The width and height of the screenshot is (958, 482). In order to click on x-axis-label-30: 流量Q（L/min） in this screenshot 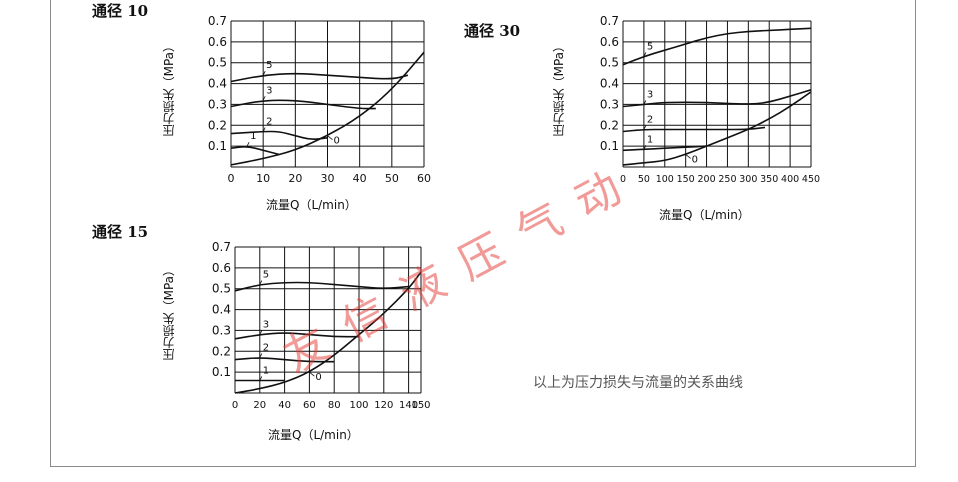, I will do `click(704, 215)`.